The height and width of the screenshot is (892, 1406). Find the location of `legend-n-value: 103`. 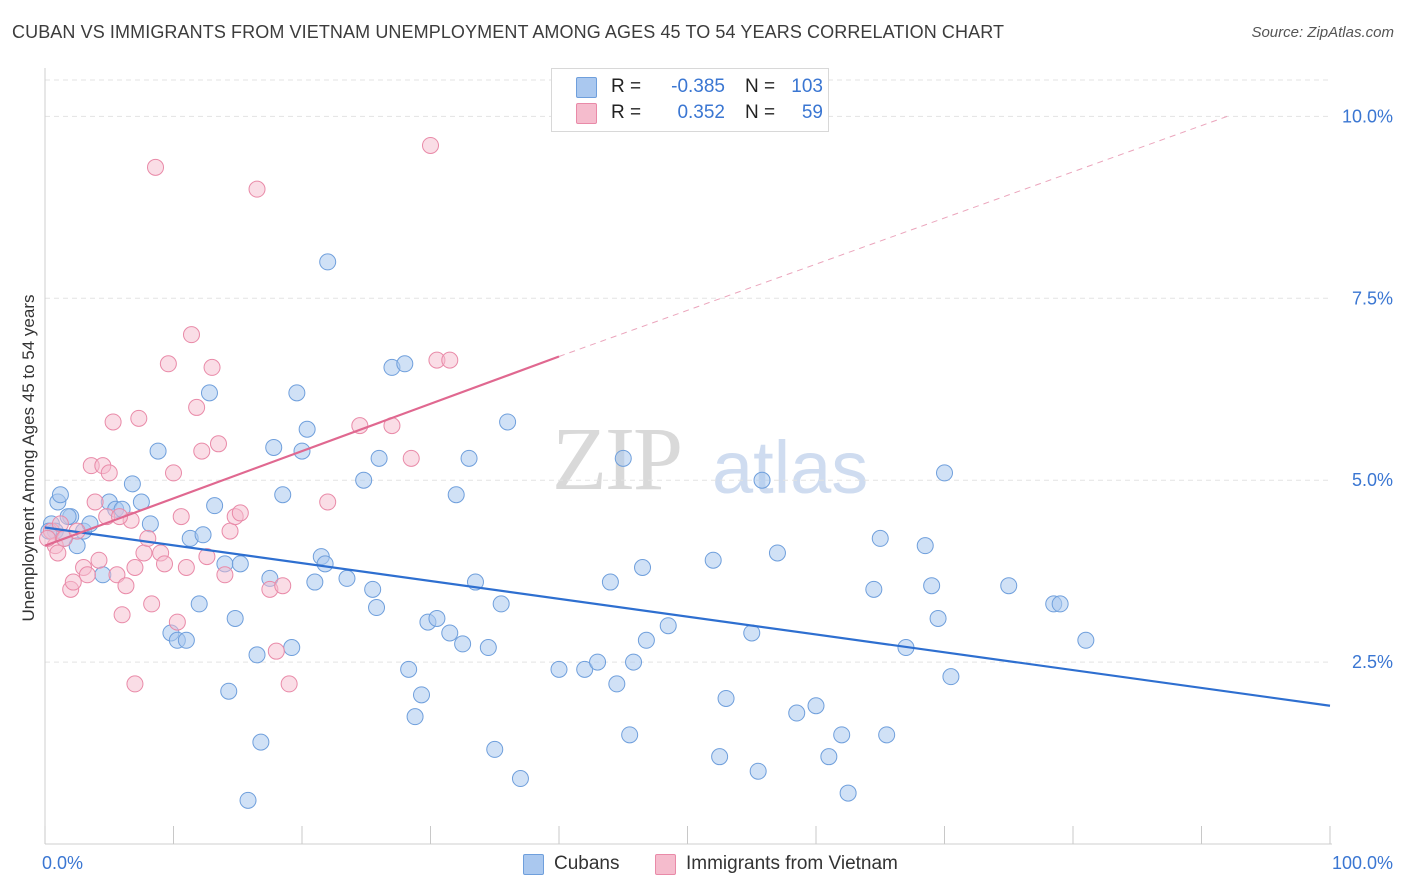

legend-n-value: 103 is located at coordinates (807, 86).